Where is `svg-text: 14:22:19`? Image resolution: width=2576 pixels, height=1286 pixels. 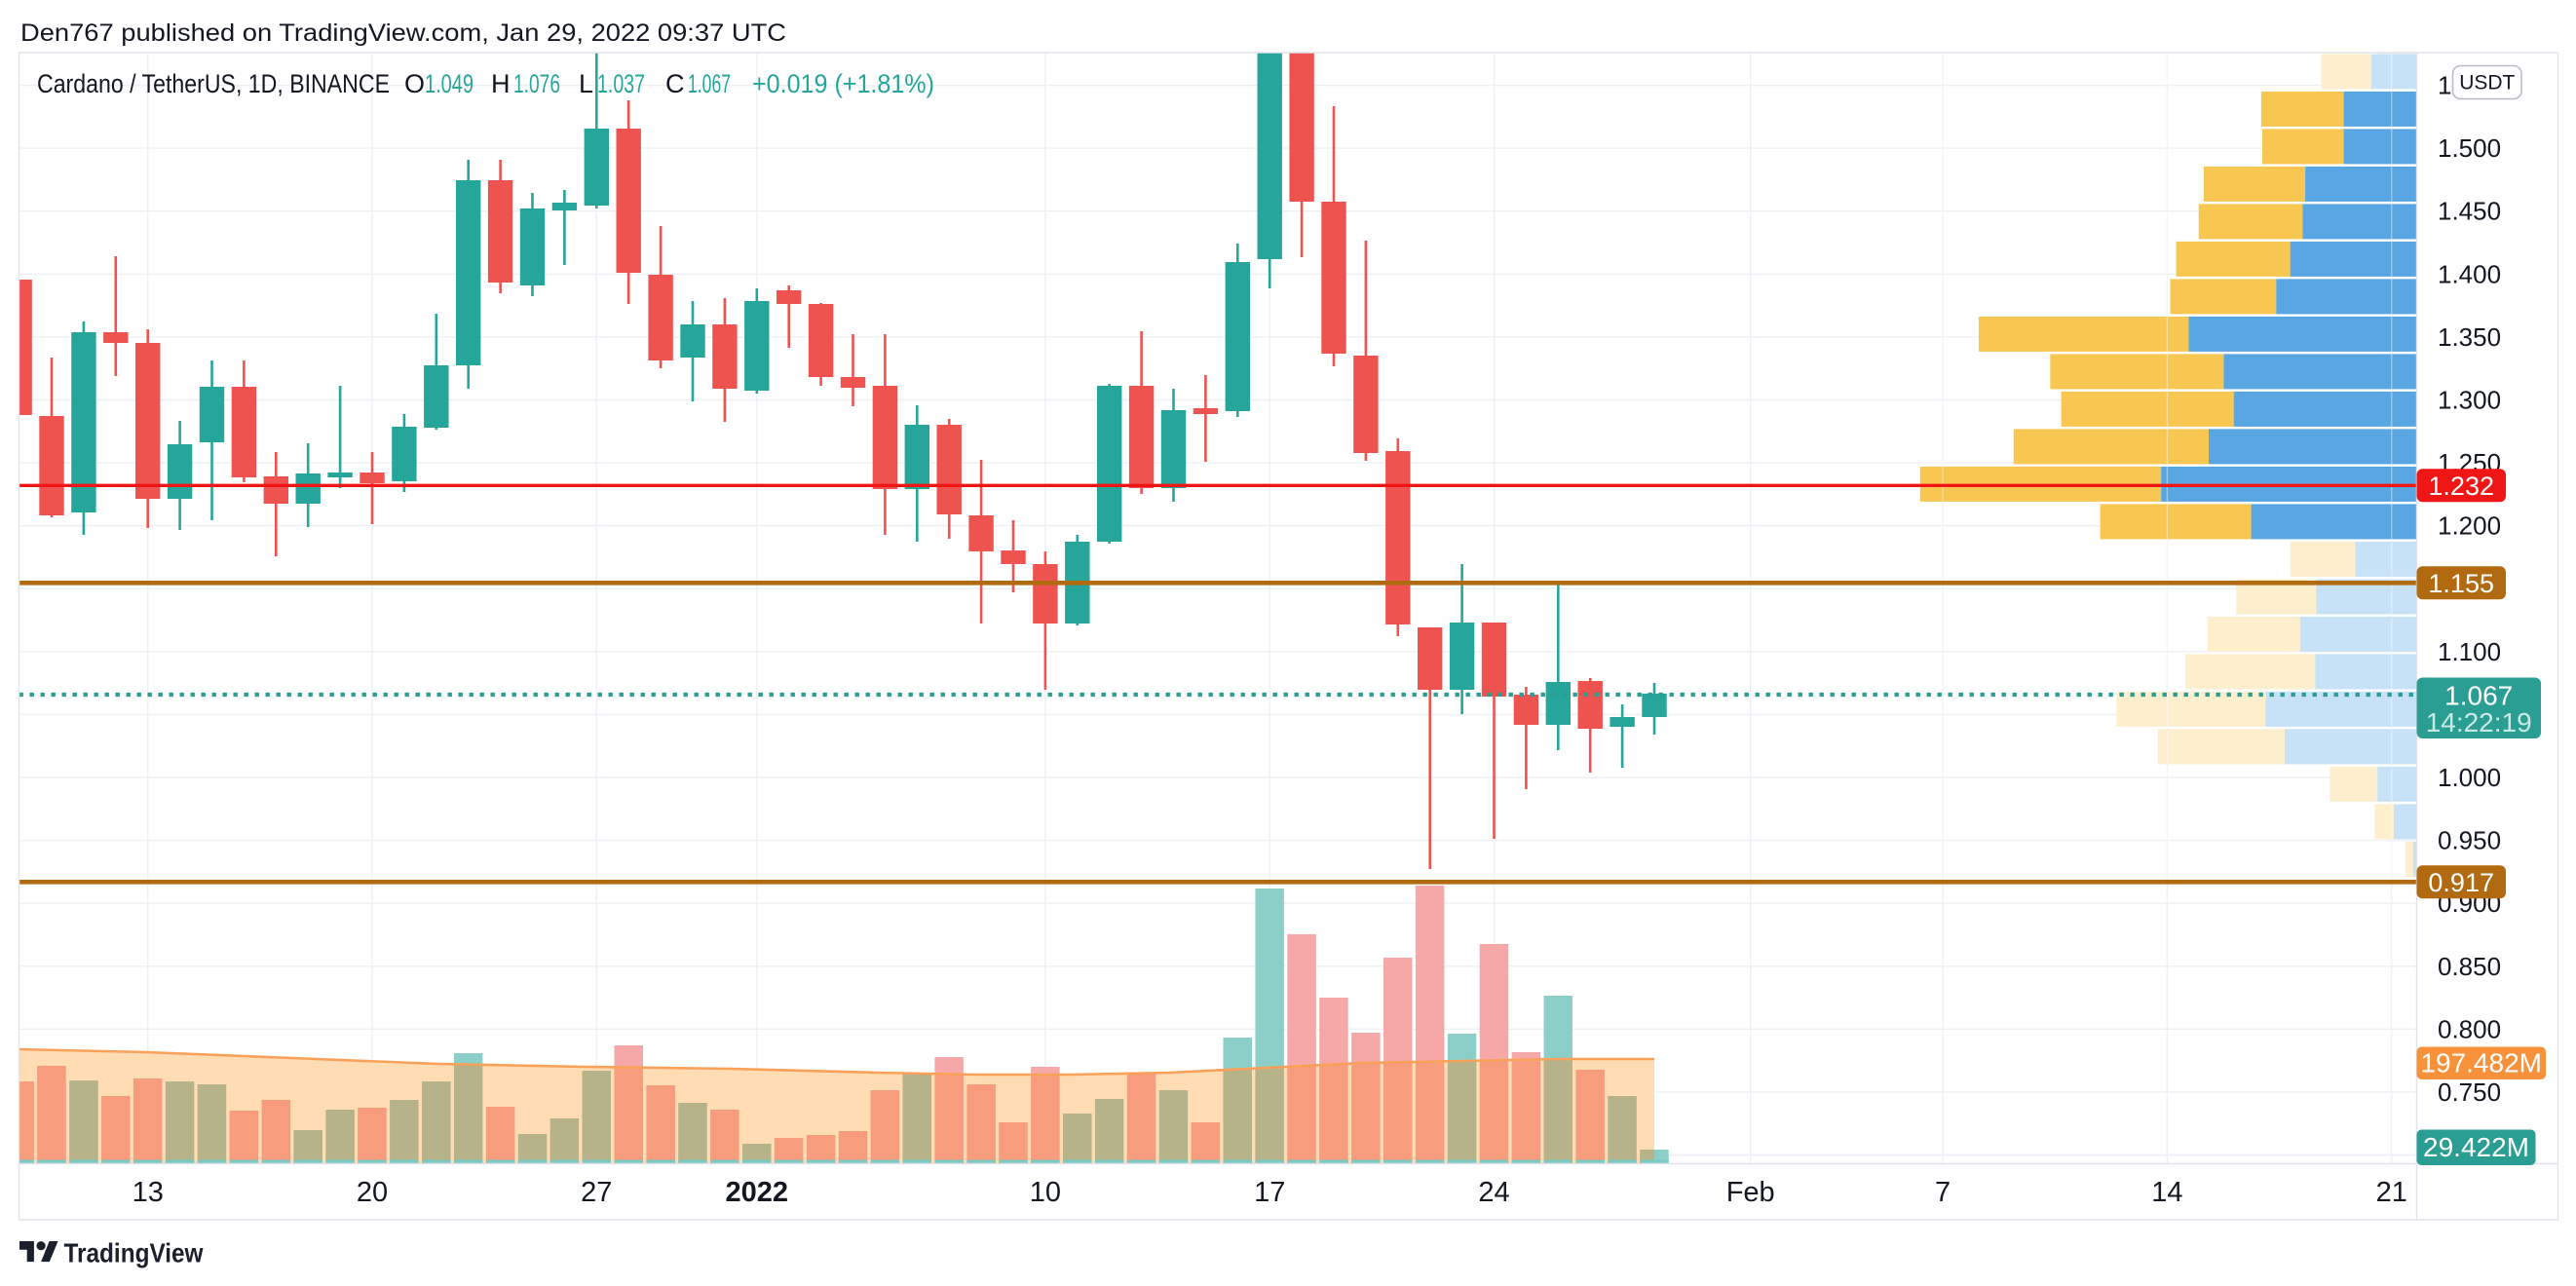
svg-text: 14:22:19 is located at coordinates (2479, 722).